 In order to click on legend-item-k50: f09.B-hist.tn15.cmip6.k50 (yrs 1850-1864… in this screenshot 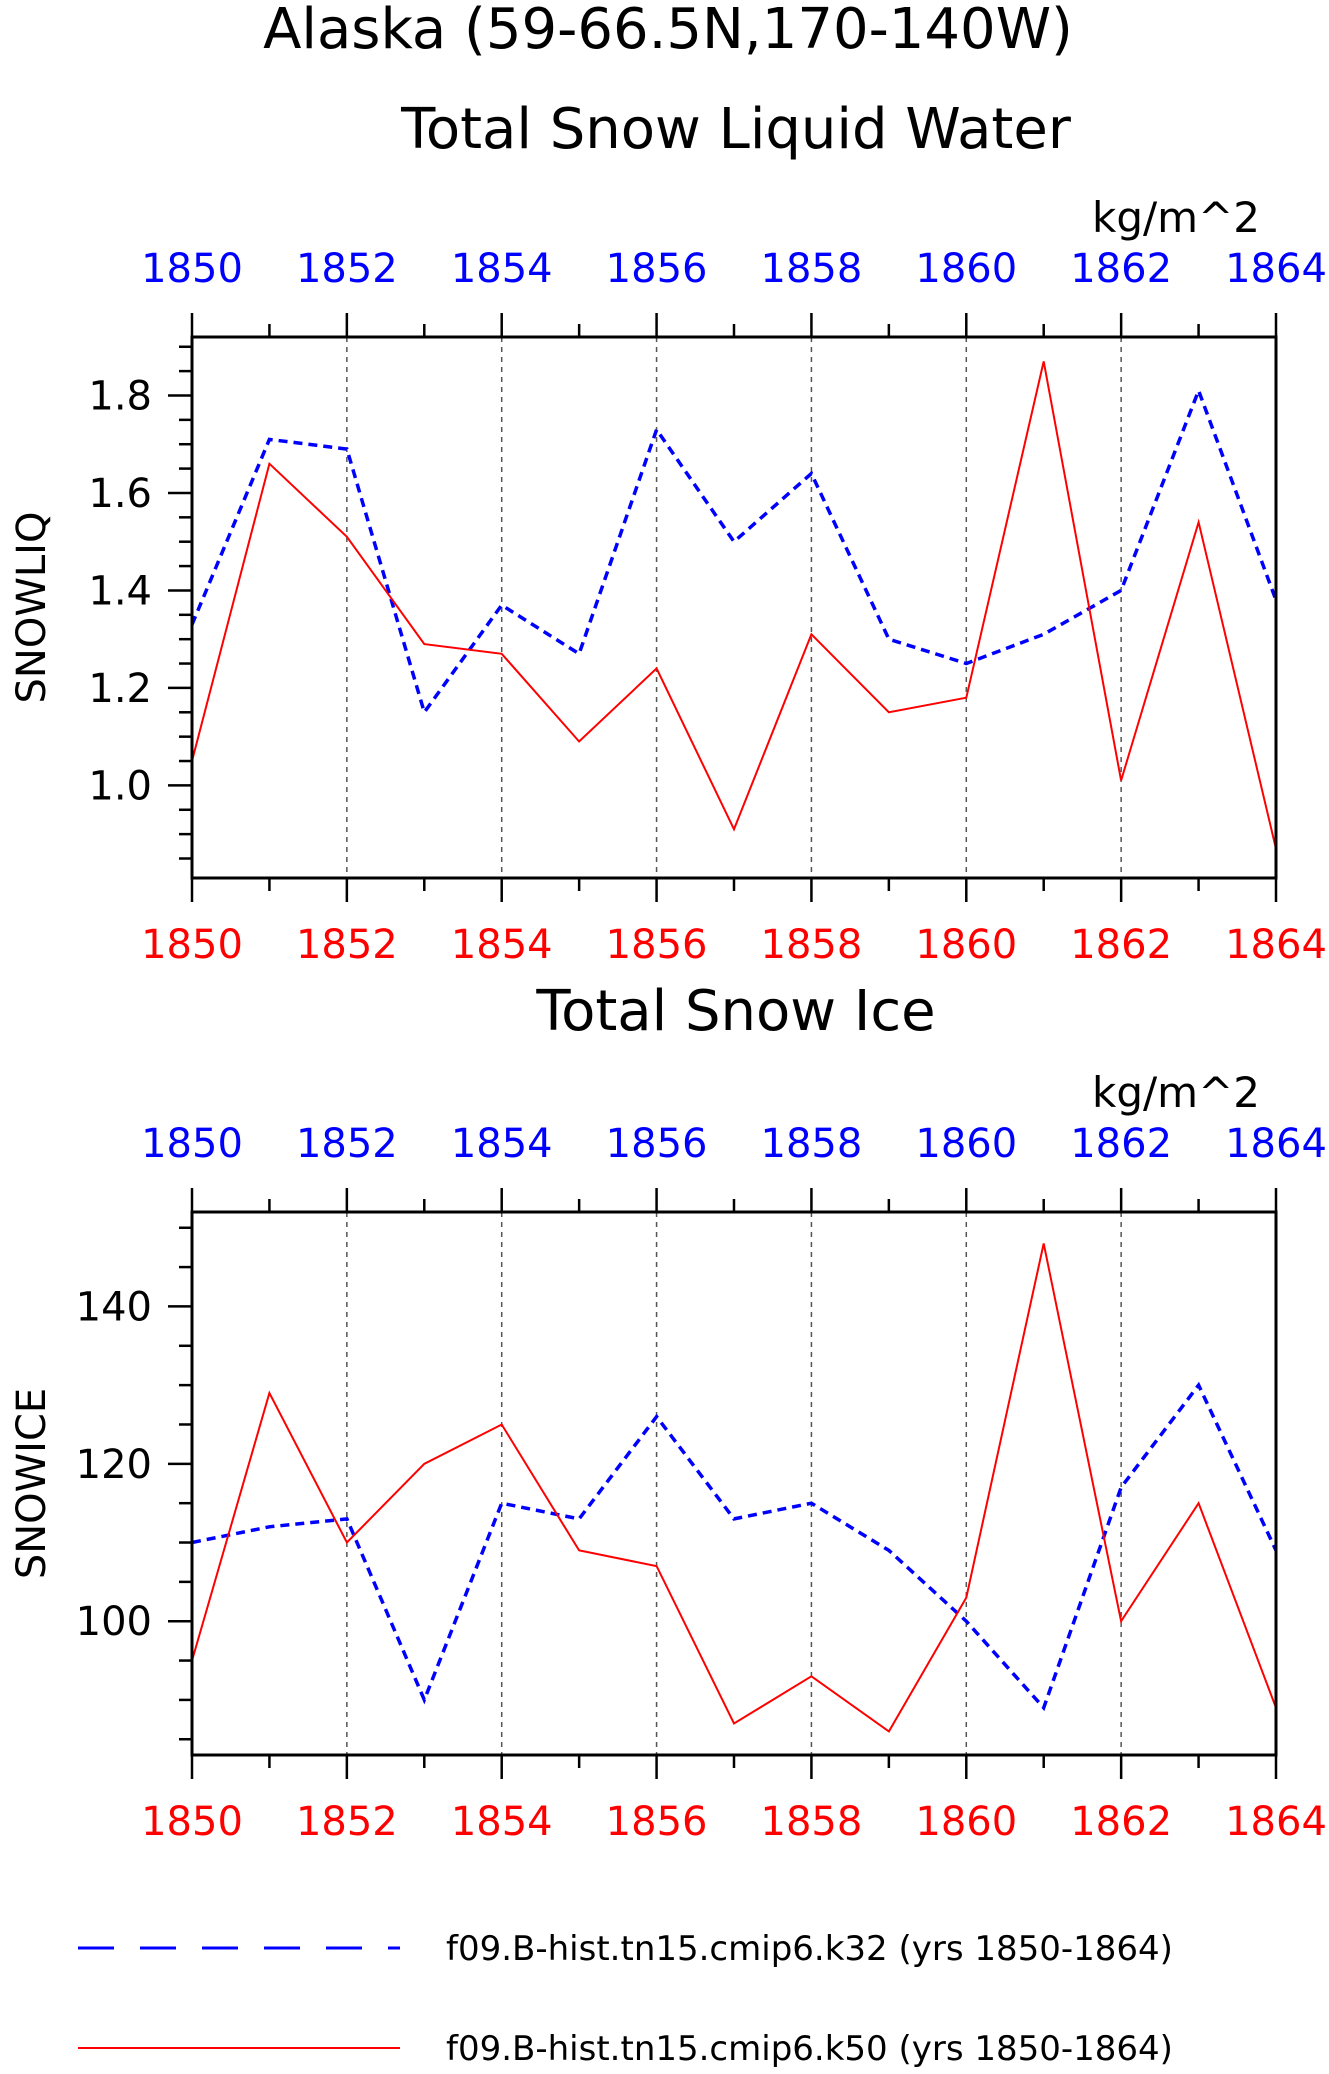, I will do `click(625, 2049)`.